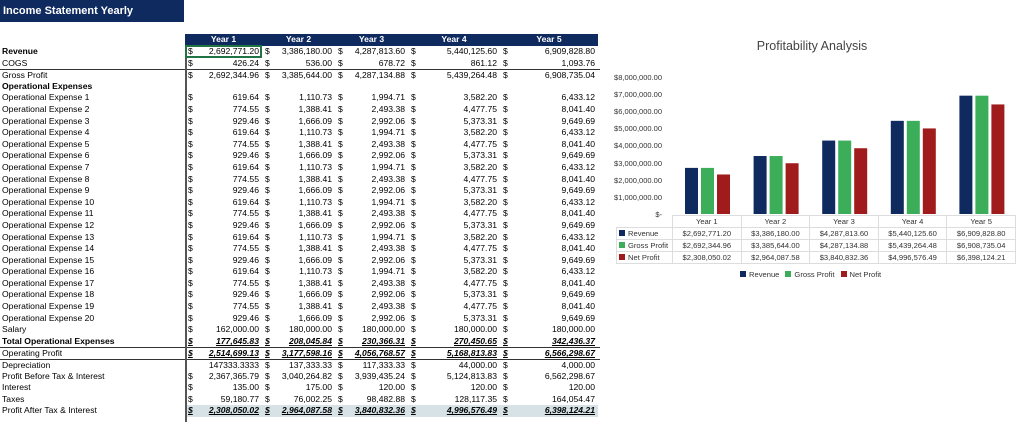  I want to click on value-cell: $1,093.76, so click(549, 64).